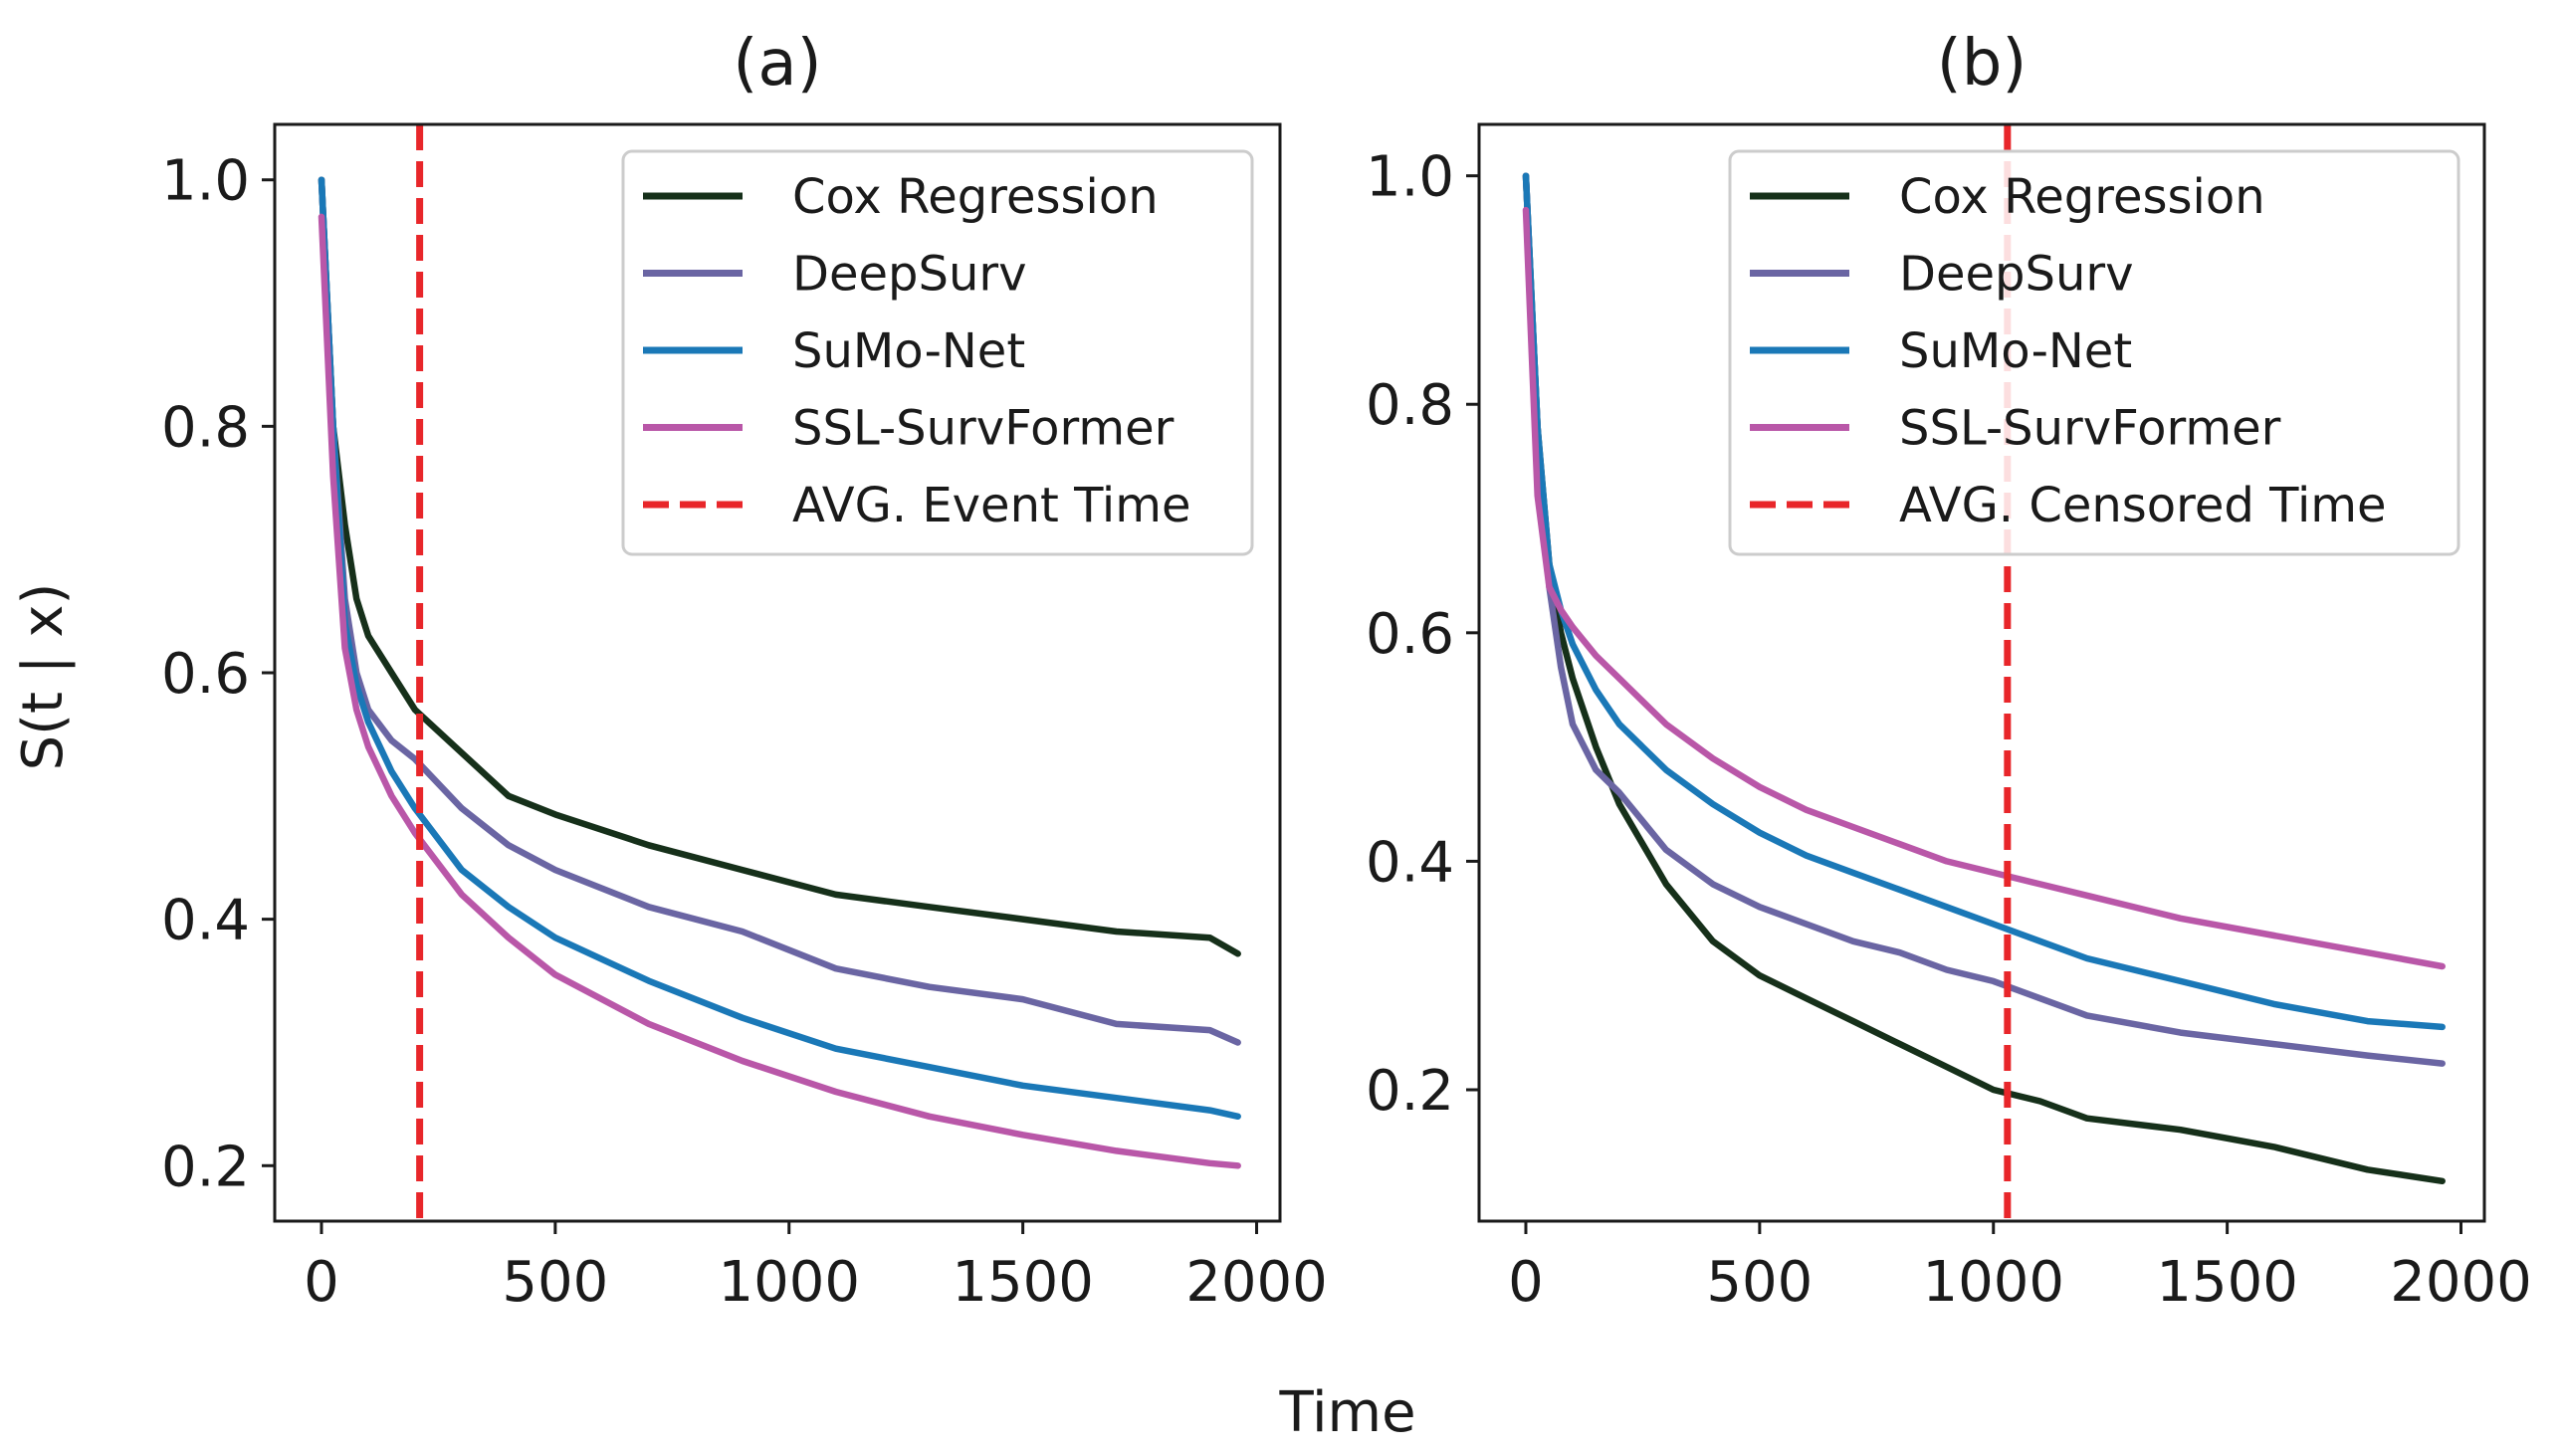 This screenshot has width=2564, height=1456. I want to click on chart-title: (a), so click(777, 64).